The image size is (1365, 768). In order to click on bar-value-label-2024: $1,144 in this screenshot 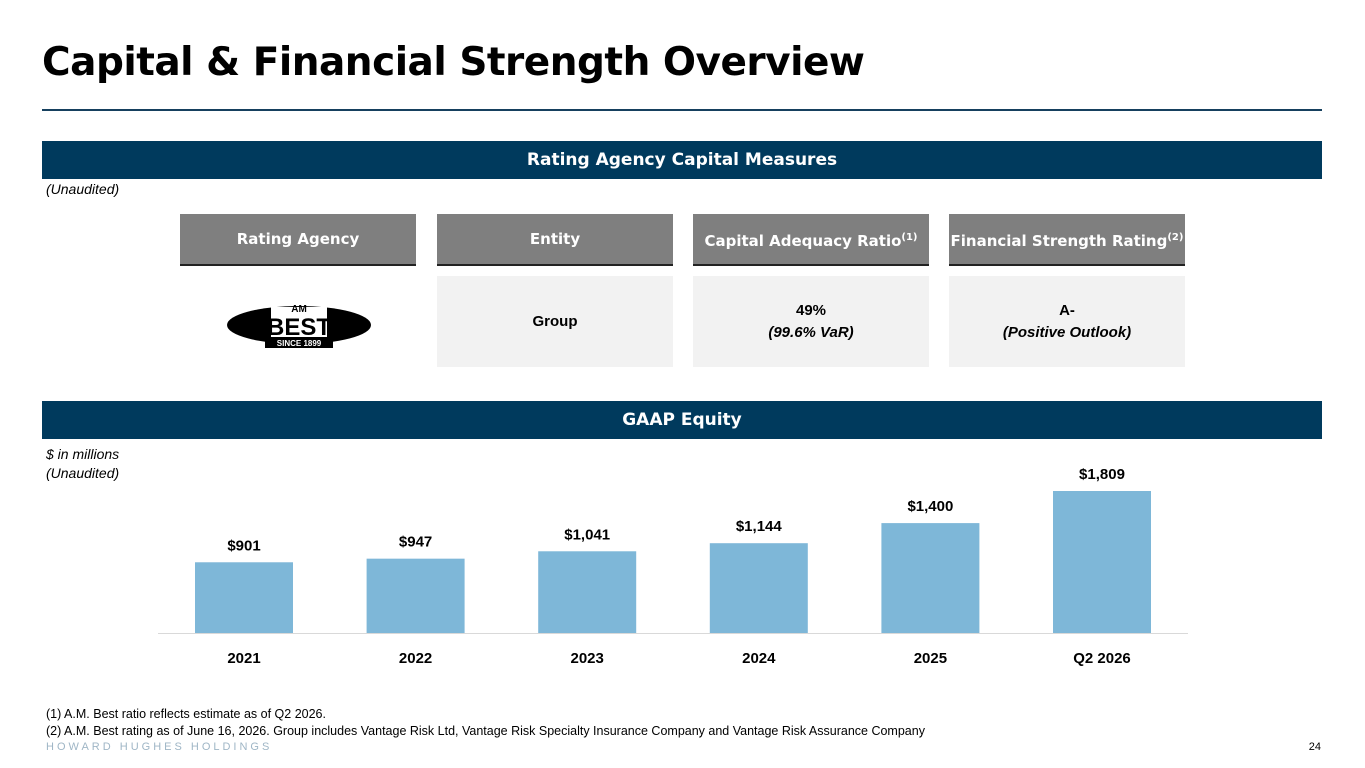, I will do `click(759, 526)`.